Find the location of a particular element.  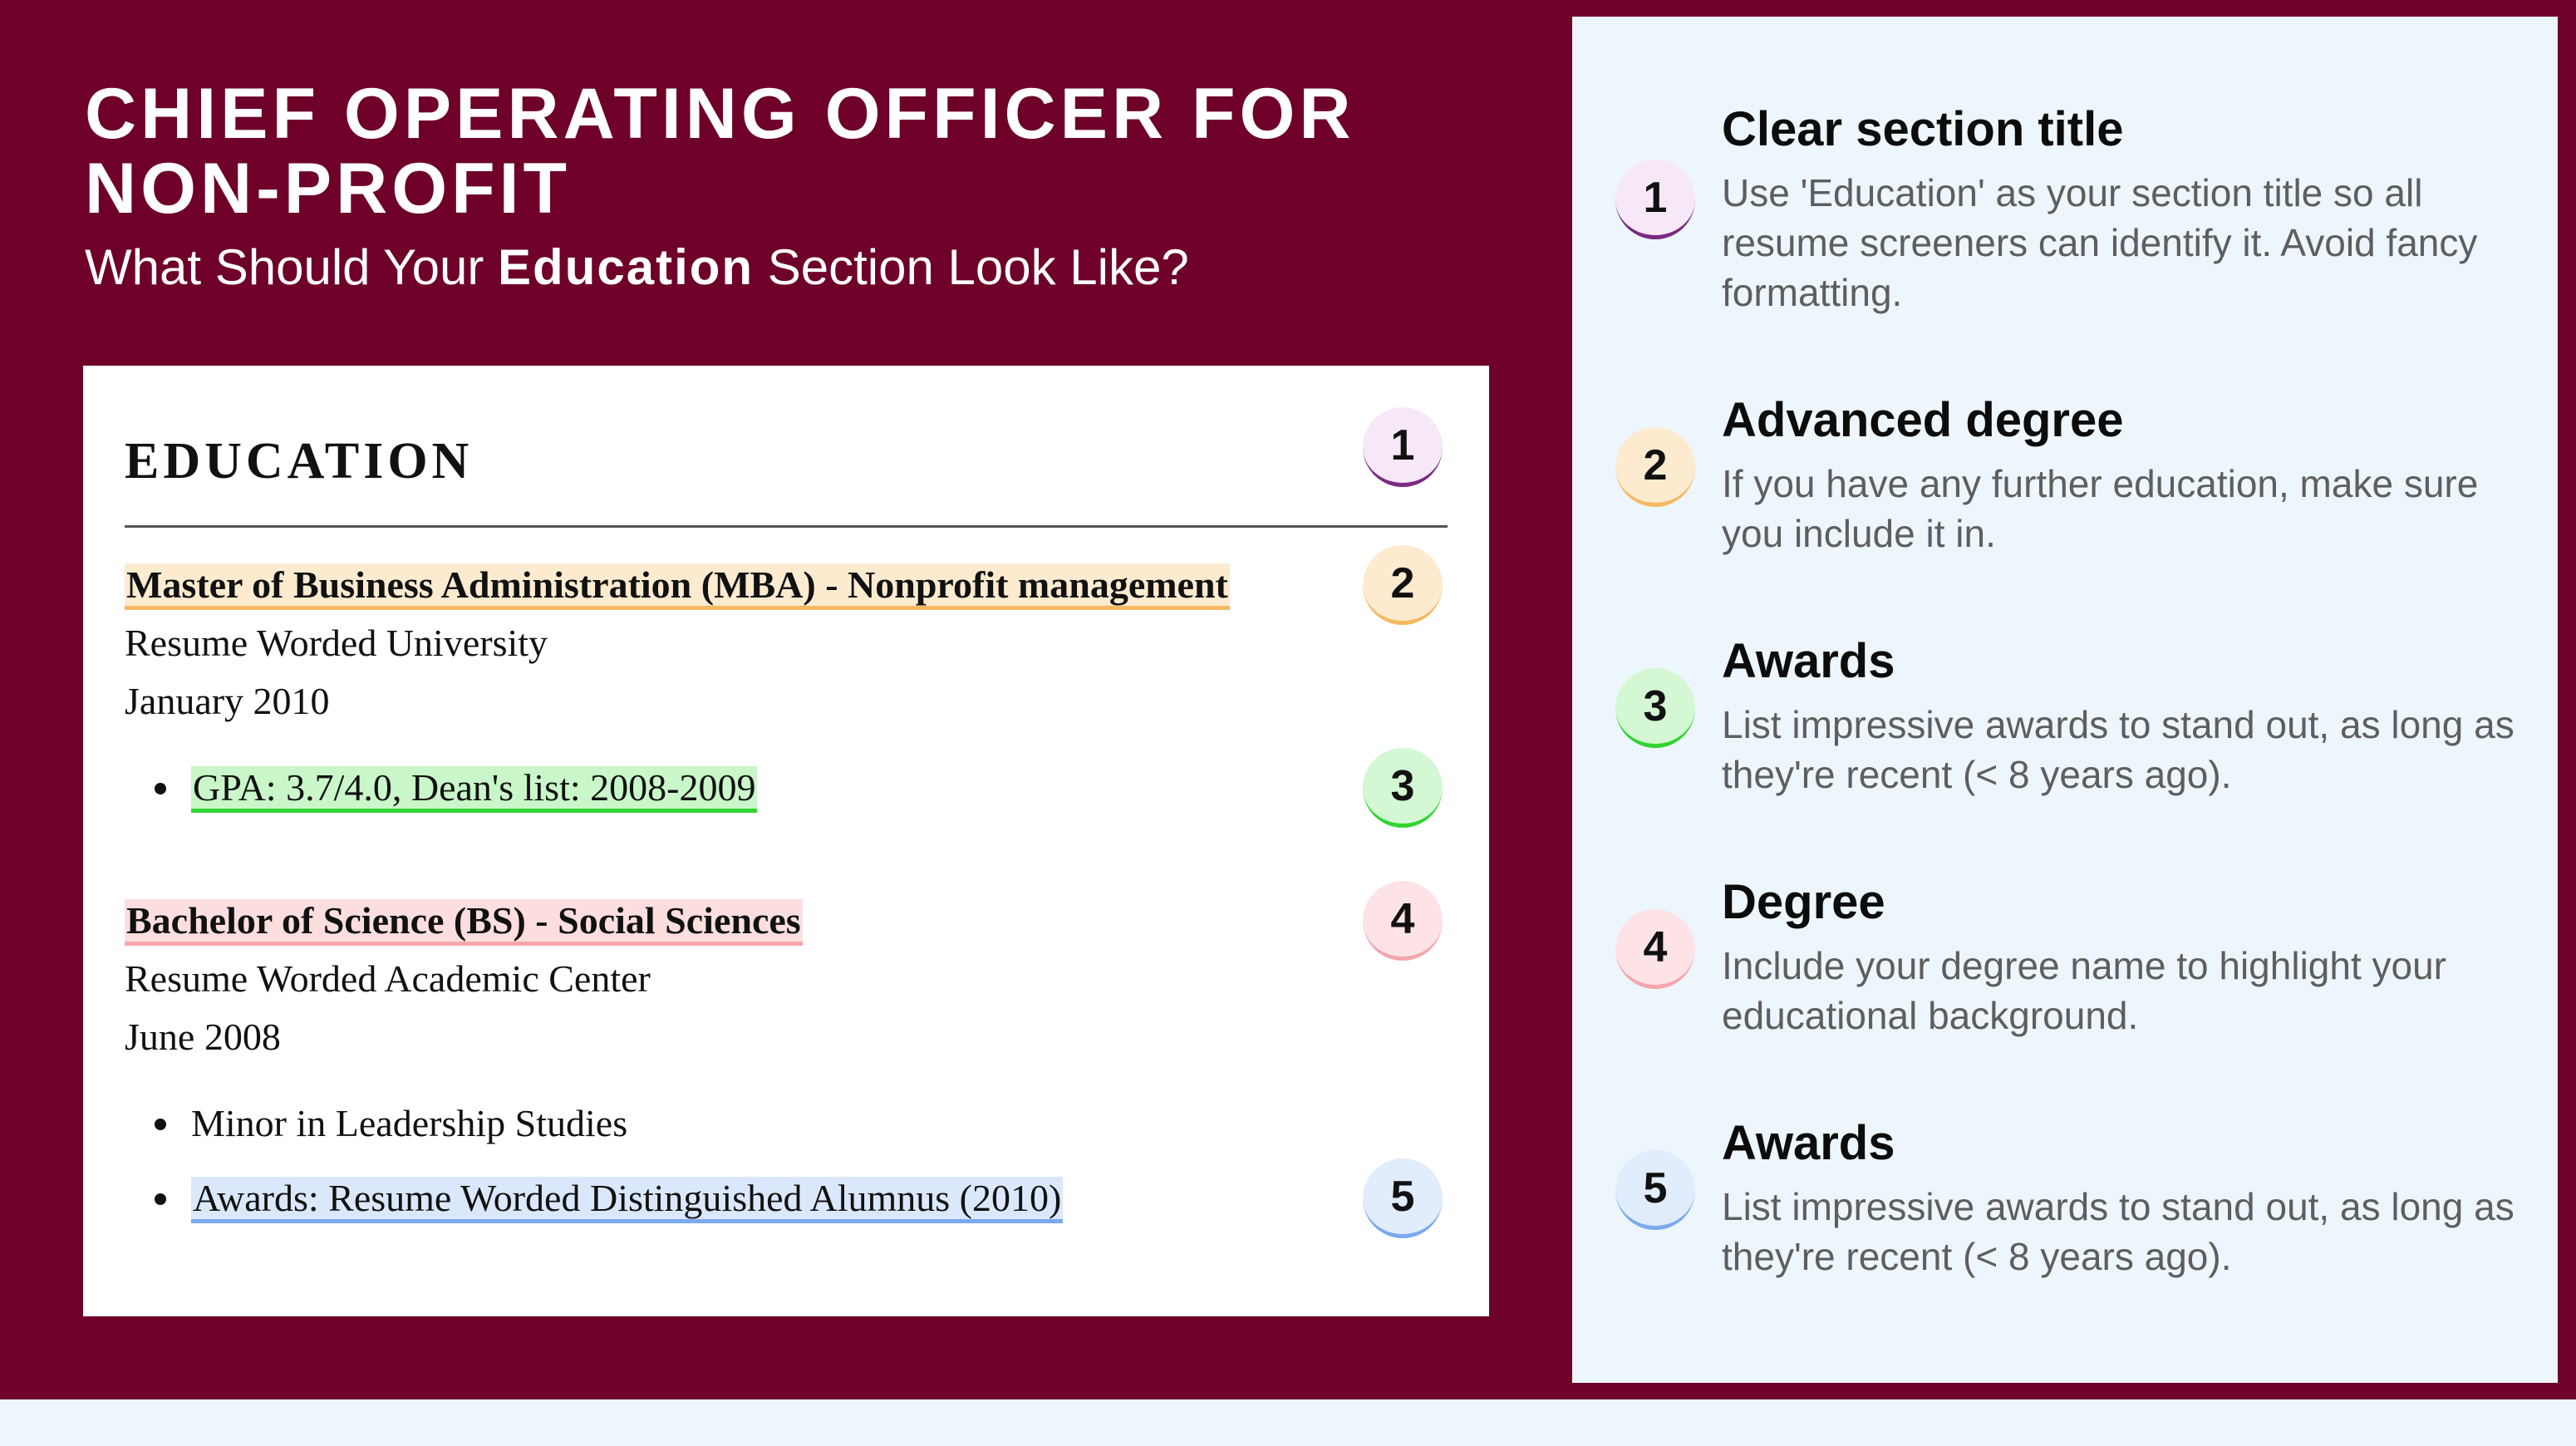

gpa-highlight: GPA: 3.7/4.0, Dean's list: 2008-2009 is located at coordinates (475, 789).